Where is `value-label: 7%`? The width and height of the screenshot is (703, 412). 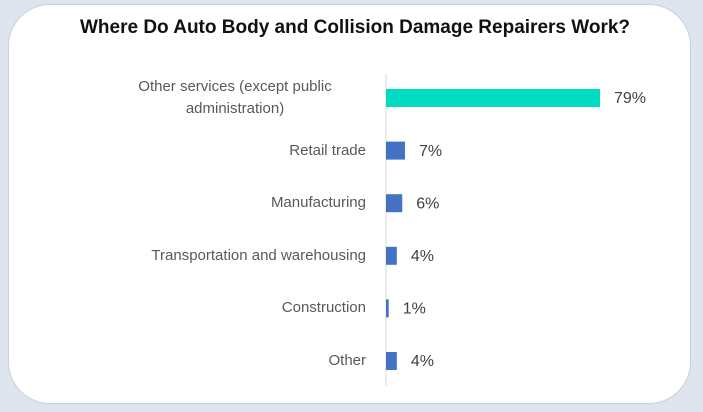 value-label: 7% is located at coordinates (430, 151).